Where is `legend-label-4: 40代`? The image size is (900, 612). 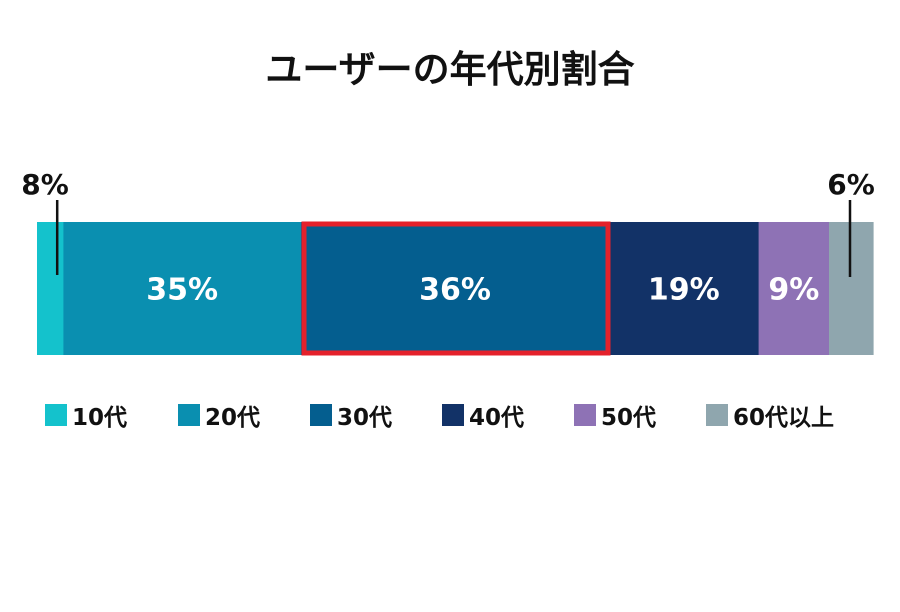
legend-label-4: 40代 is located at coordinates (496, 418).